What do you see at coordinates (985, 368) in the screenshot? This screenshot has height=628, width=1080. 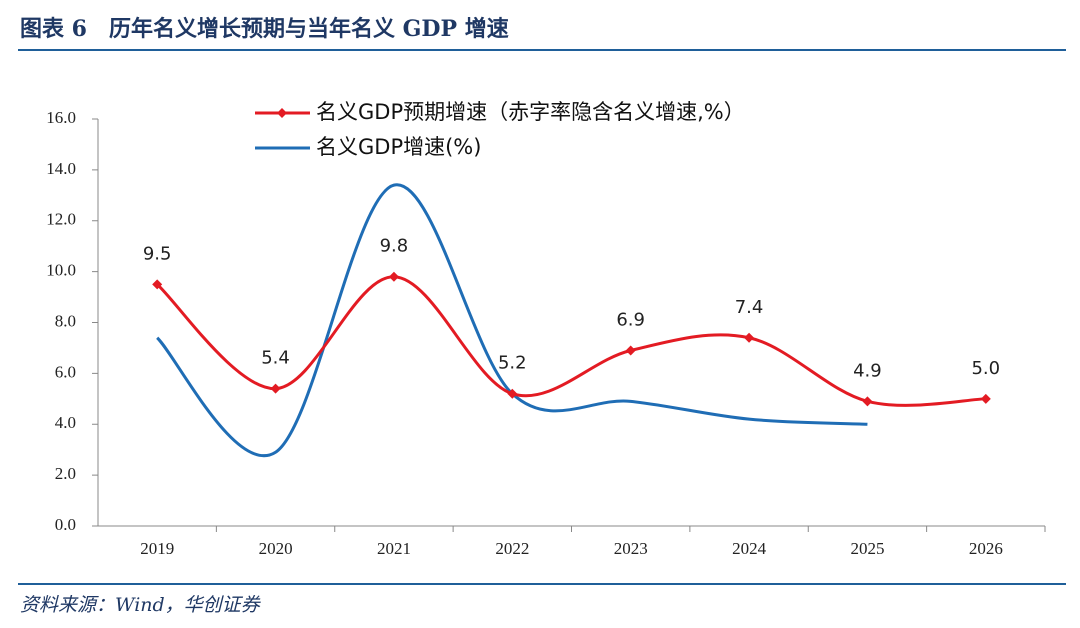 I see `data-label: 5.0` at bounding box center [985, 368].